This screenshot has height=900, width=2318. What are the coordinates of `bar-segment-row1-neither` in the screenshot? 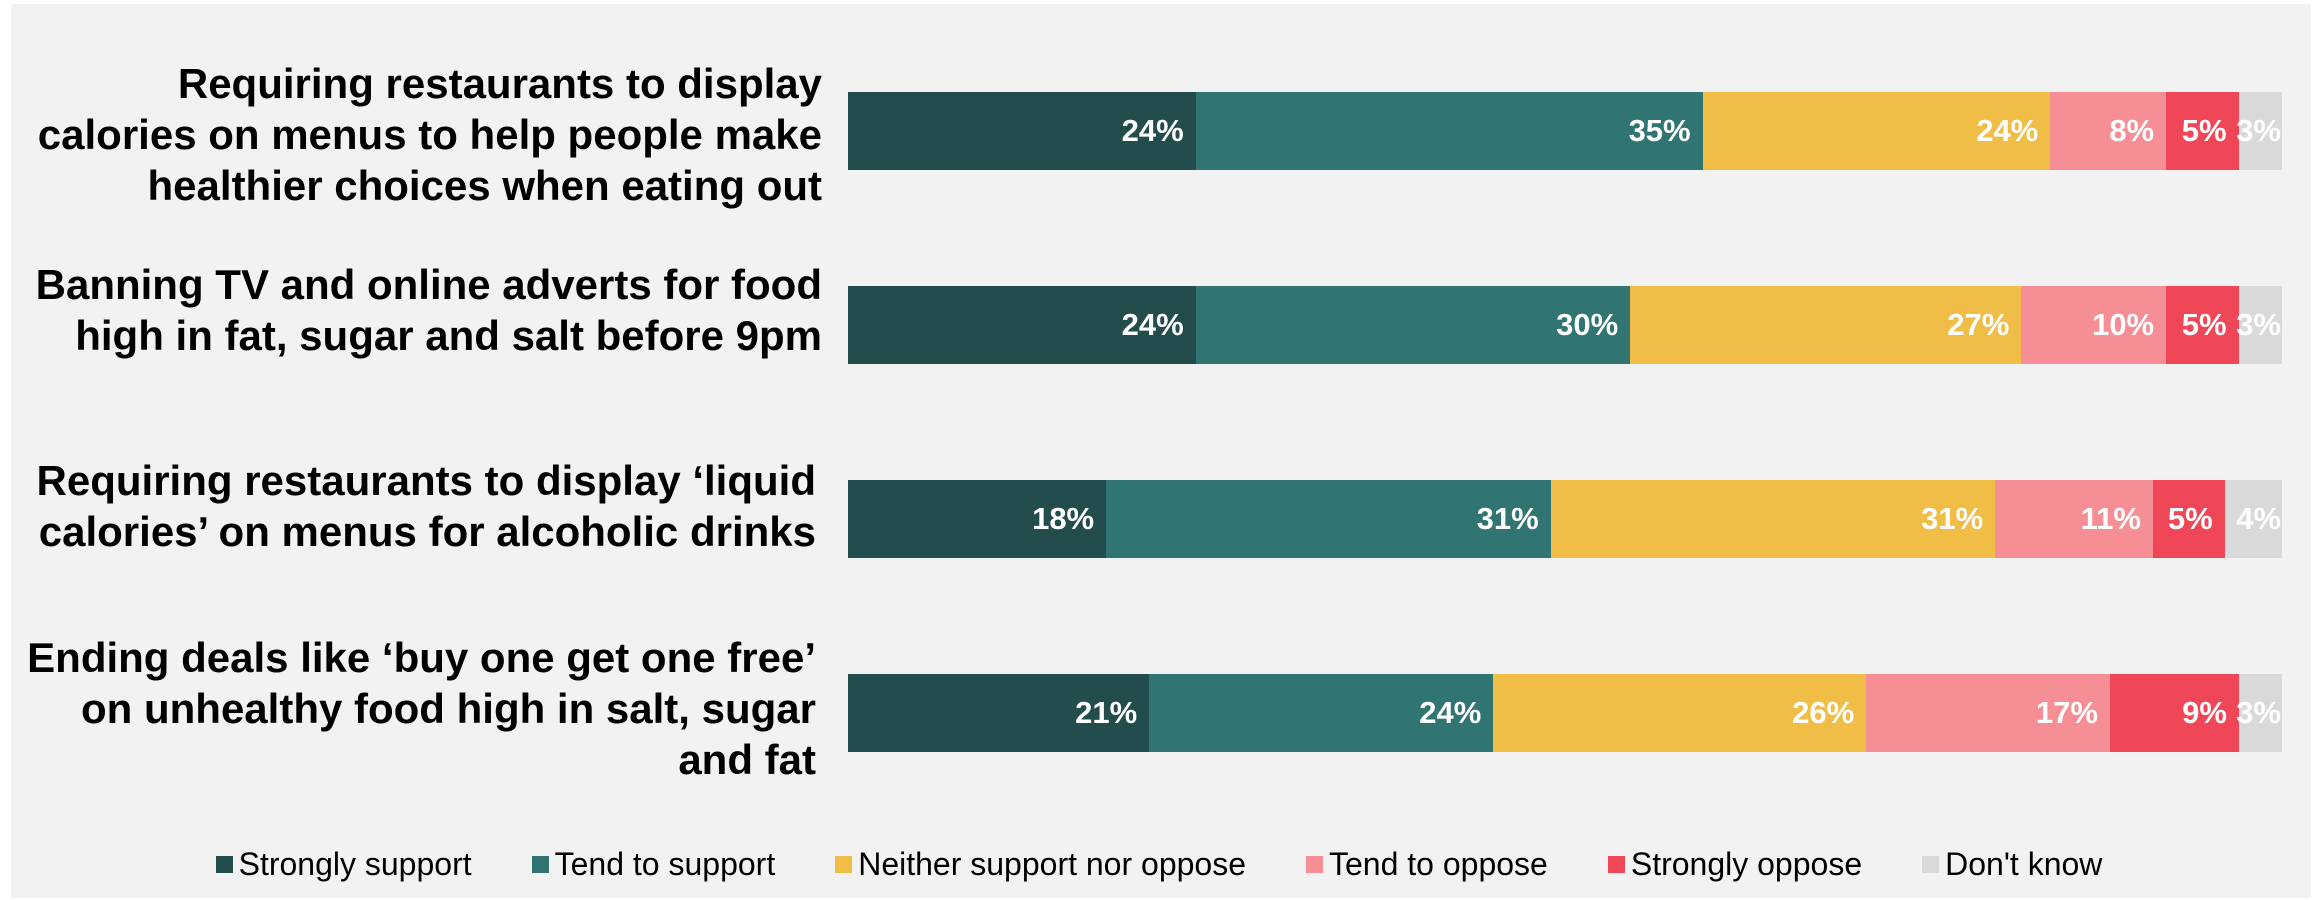 It's located at (1876, 131).